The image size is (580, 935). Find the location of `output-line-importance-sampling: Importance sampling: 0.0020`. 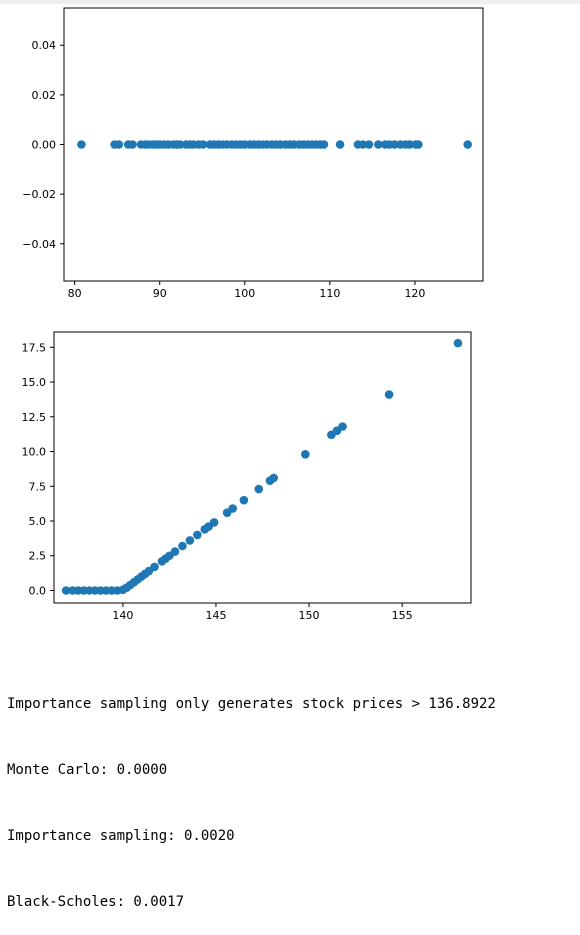

output-line-importance-sampling: Importance sampling: 0.0020 is located at coordinates (121, 836).